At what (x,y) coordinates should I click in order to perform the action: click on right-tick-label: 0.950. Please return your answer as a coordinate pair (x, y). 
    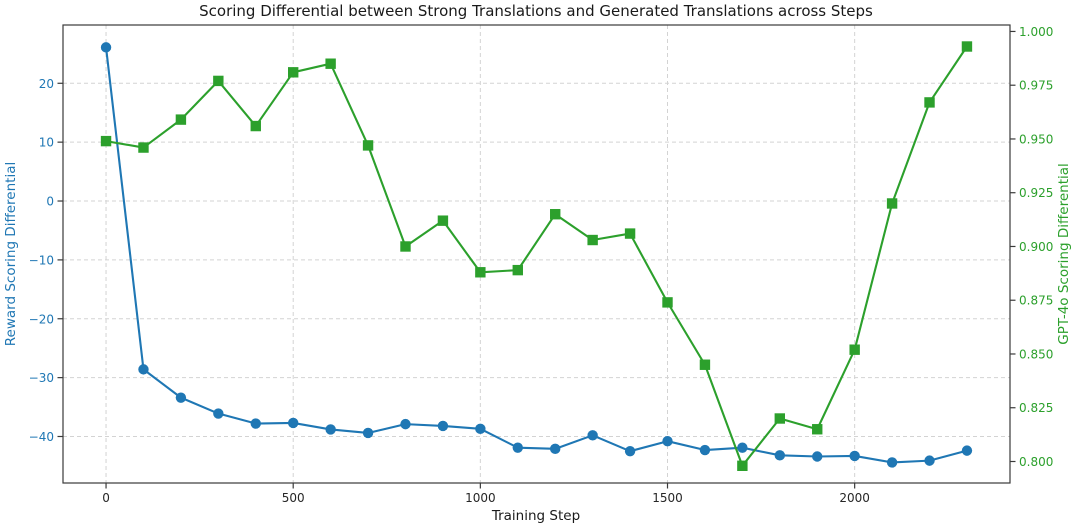
    Looking at the image, I should click on (1036, 139).